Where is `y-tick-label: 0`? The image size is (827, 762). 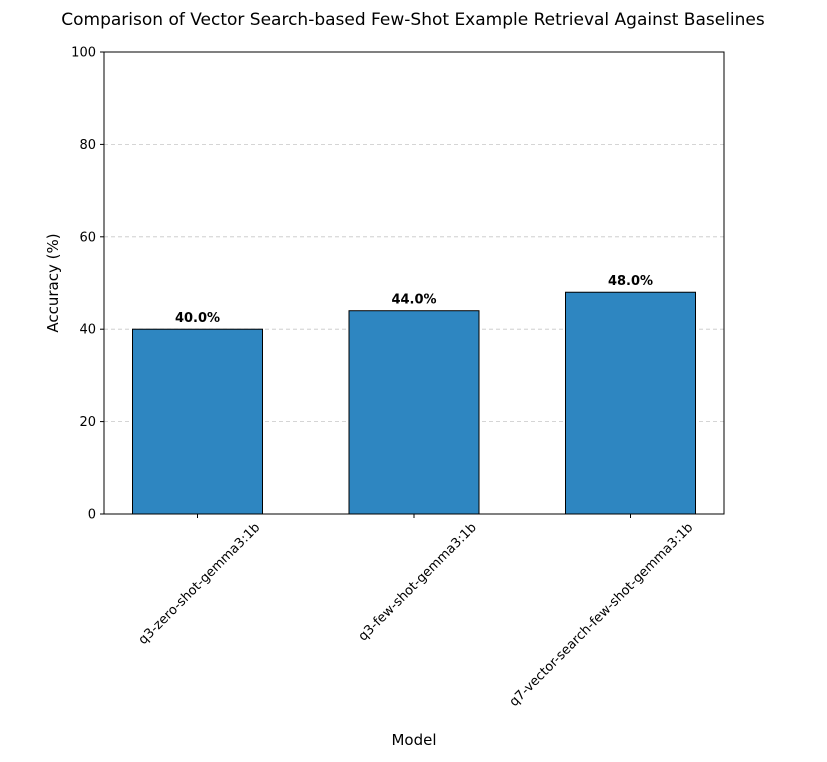 y-tick-label: 0 is located at coordinates (92, 515).